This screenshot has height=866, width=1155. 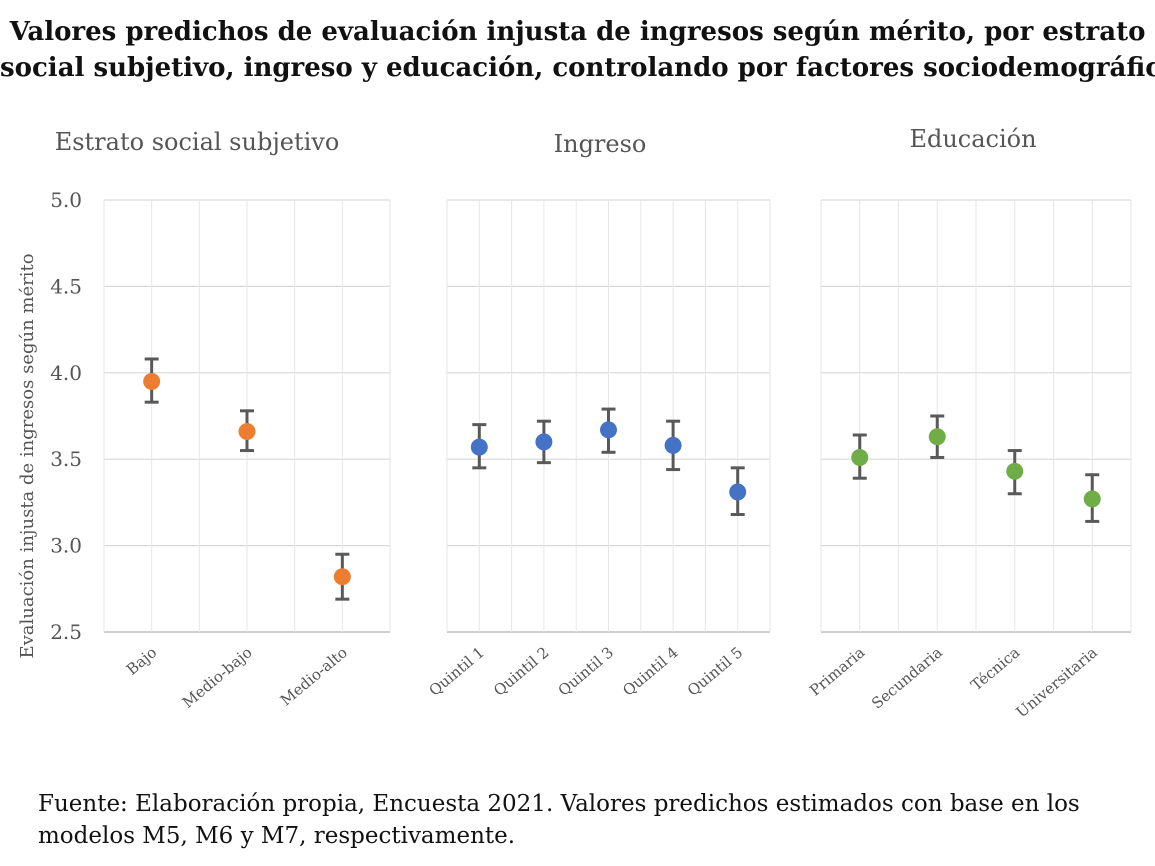 I want to click on x-tick-label: Bajo, so click(x=141, y=660).